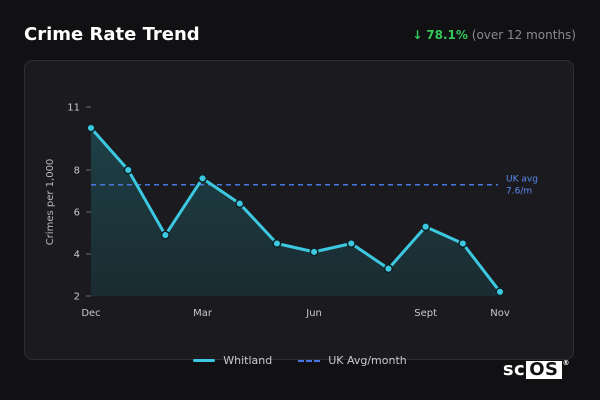 The width and height of the screenshot is (600, 400). I want to click on y-tick-label: 8, so click(77, 171).